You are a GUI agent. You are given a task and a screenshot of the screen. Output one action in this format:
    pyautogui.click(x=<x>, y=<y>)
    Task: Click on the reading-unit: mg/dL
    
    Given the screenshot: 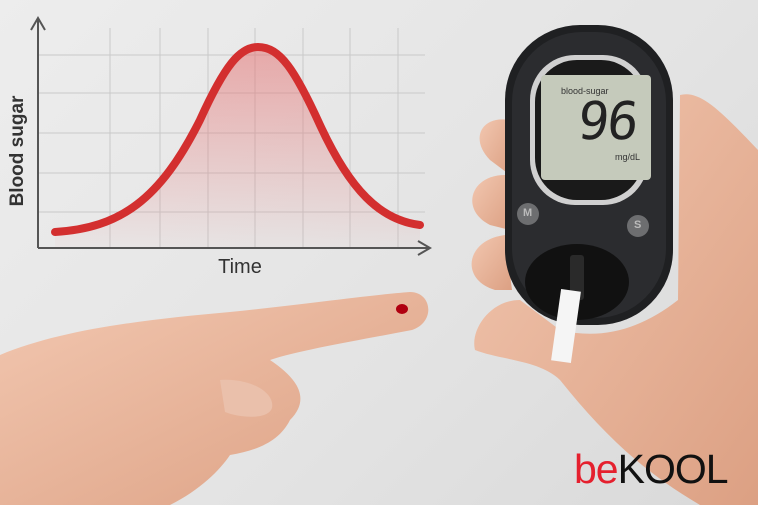 What is the action you would take?
    pyautogui.click(x=628, y=157)
    